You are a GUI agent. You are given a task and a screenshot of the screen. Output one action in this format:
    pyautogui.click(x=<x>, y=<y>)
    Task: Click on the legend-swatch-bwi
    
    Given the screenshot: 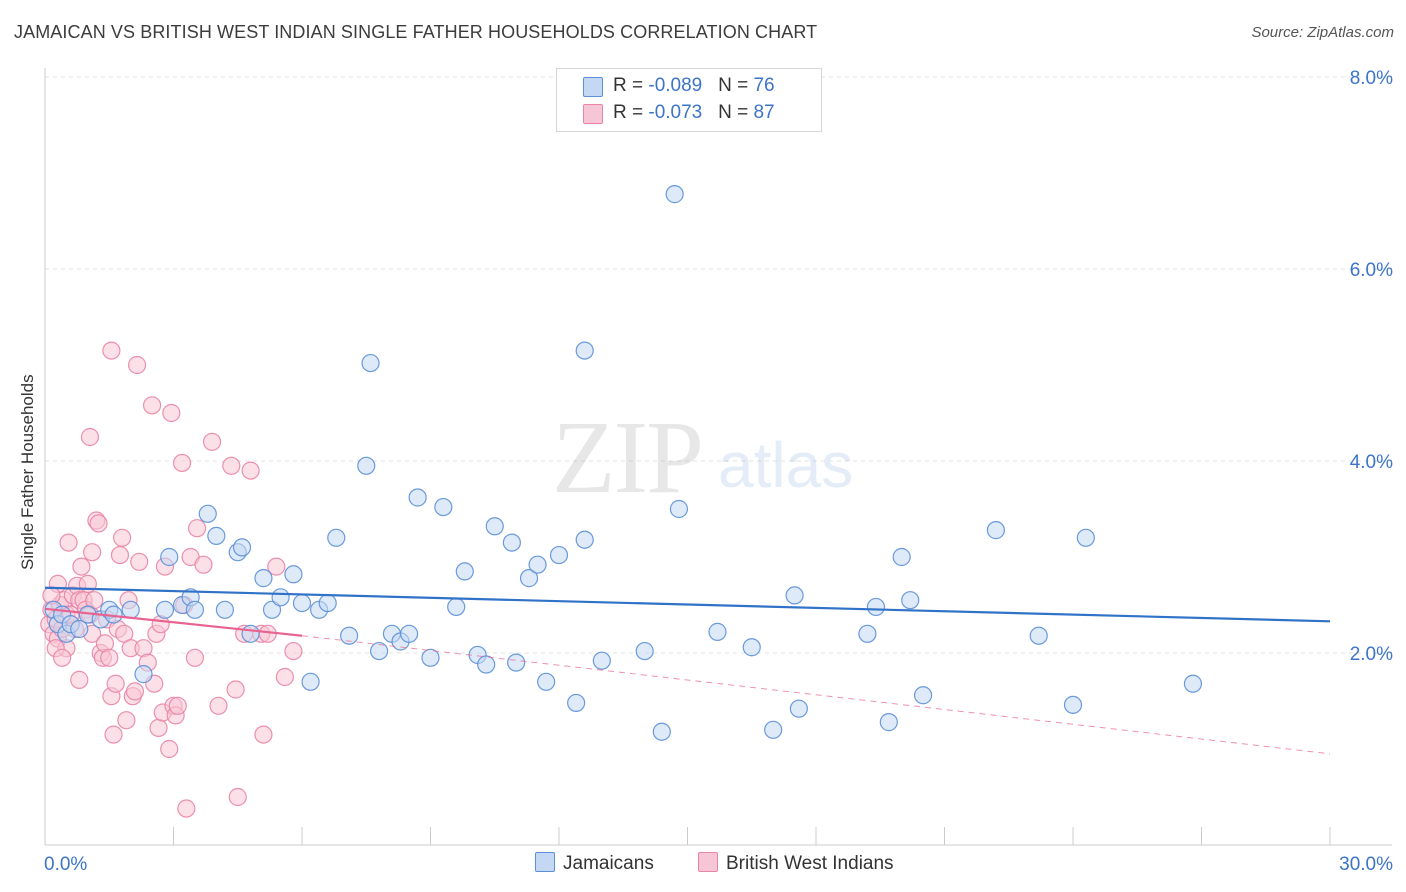 What is the action you would take?
    pyautogui.click(x=593, y=114)
    